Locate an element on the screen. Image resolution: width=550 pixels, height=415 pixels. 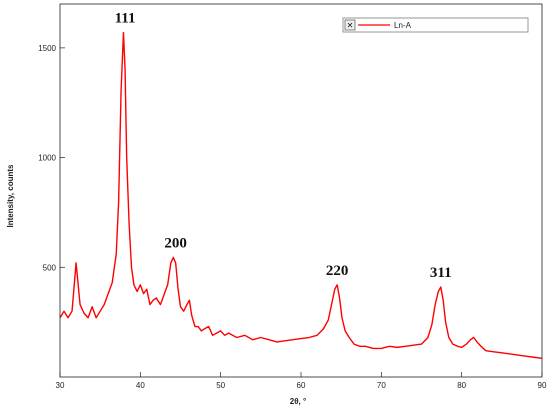
x-tick-label: 80 is located at coordinates (461, 385).